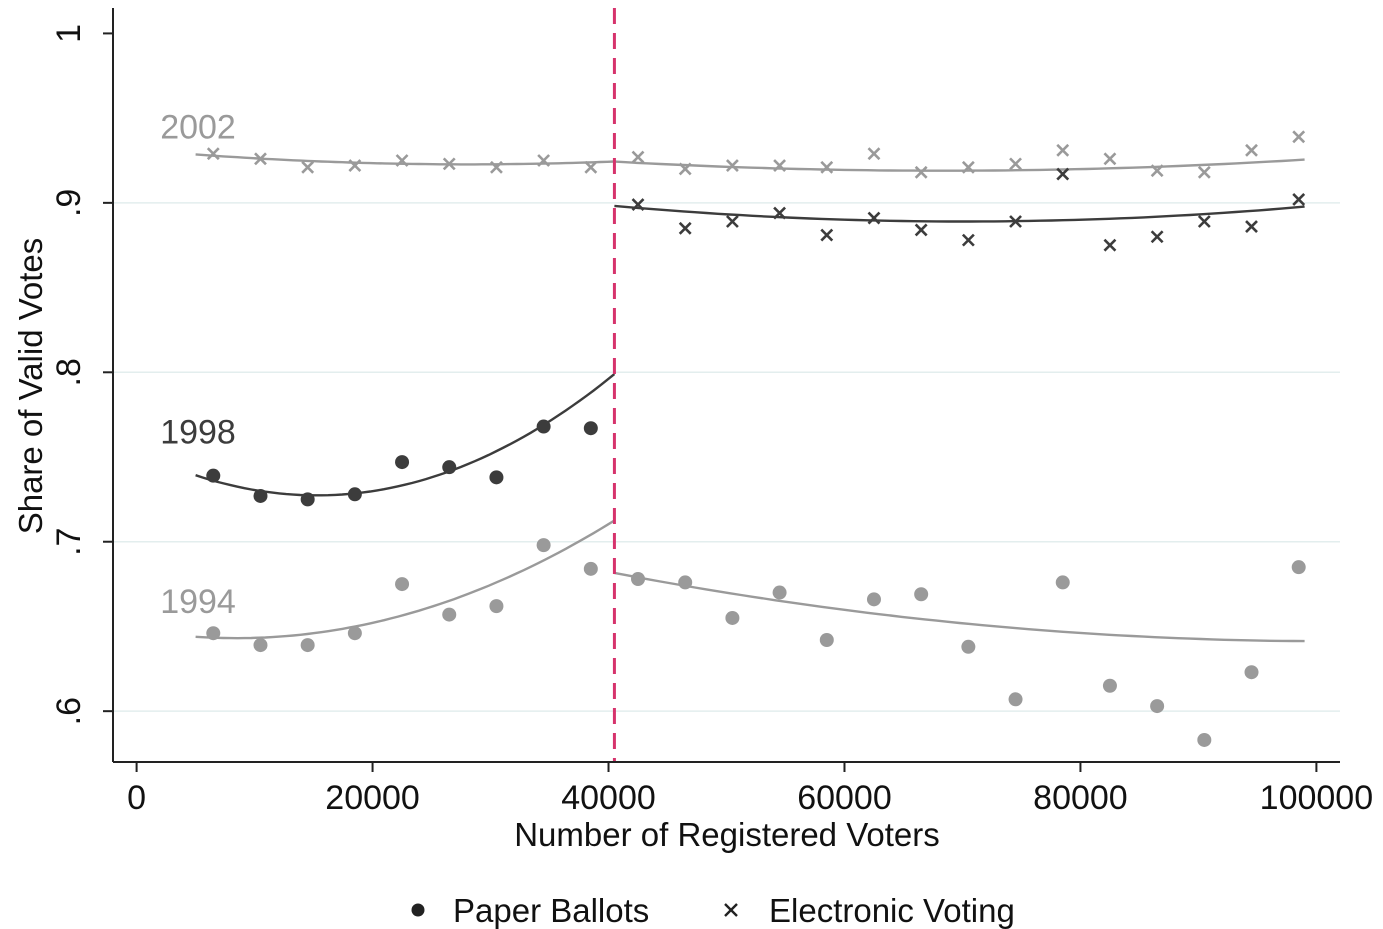  What do you see at coordinates (69, 372) in the screenshot?
I see `y-tick-label: .8` at bounding box center [69, 372].